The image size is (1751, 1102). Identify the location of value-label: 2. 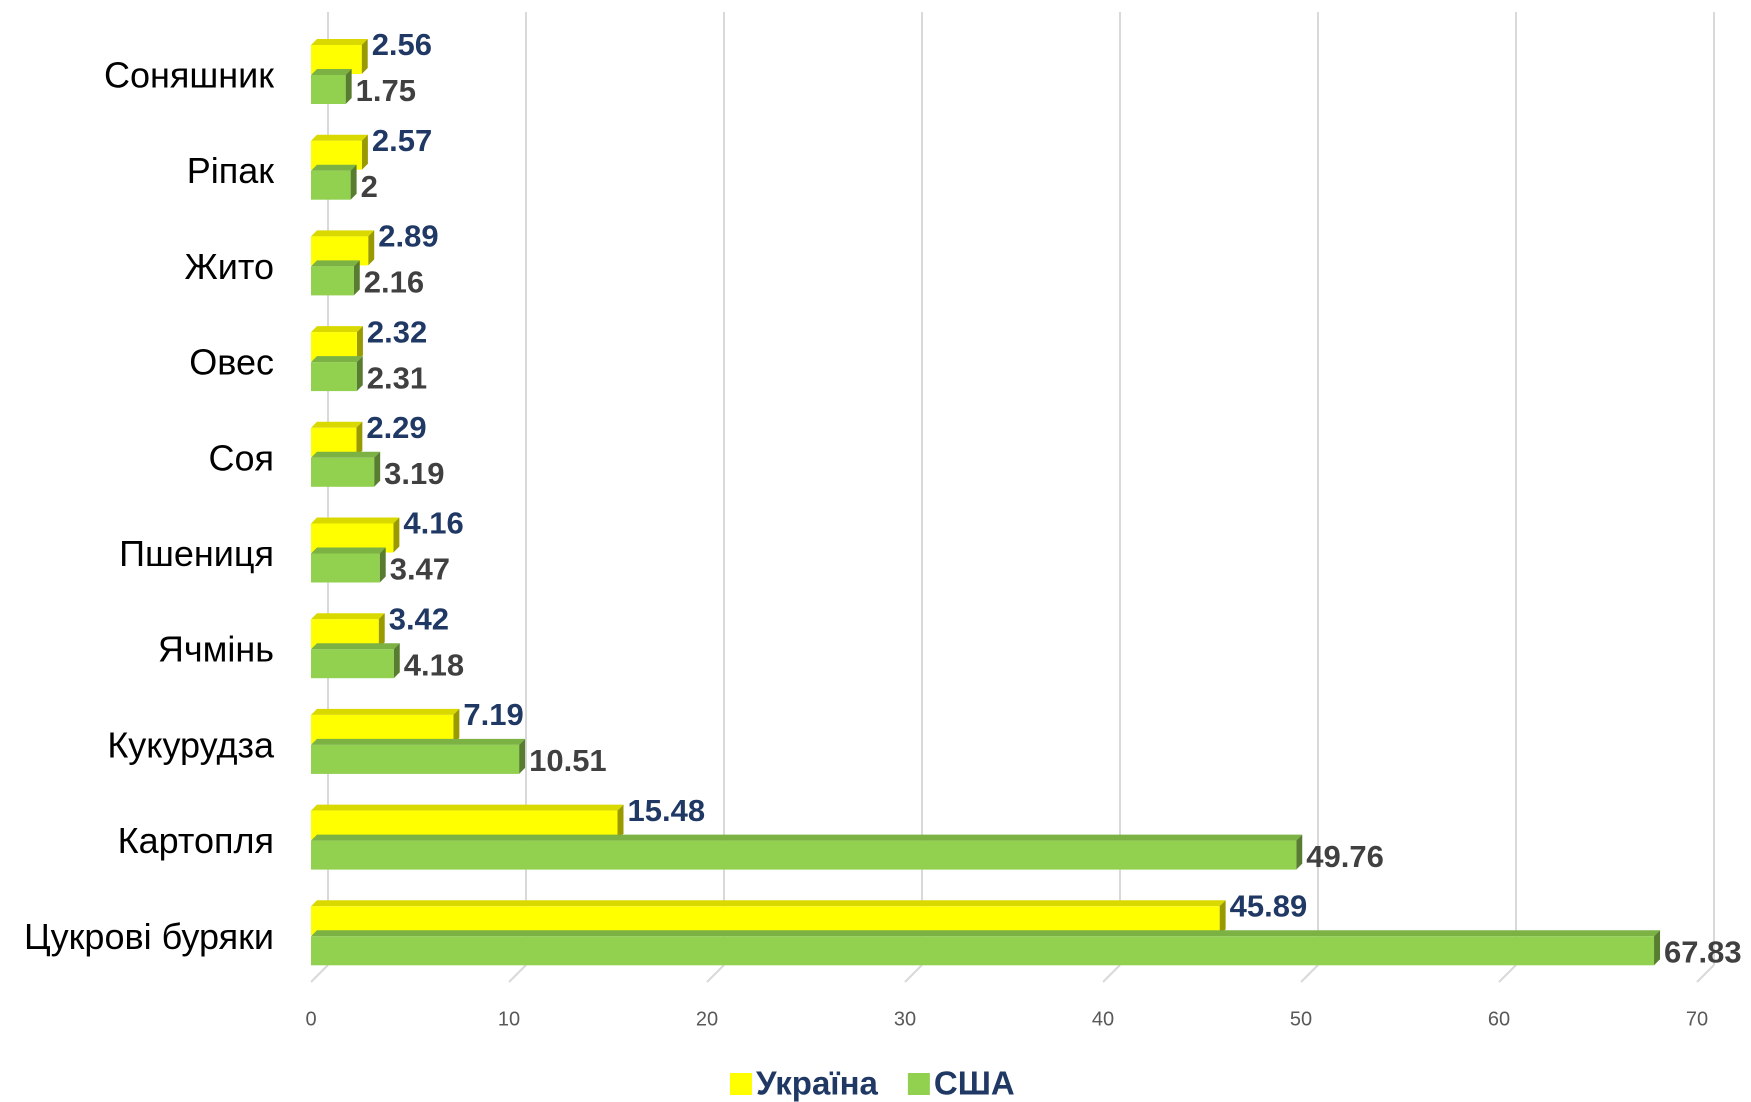
(369, 186).